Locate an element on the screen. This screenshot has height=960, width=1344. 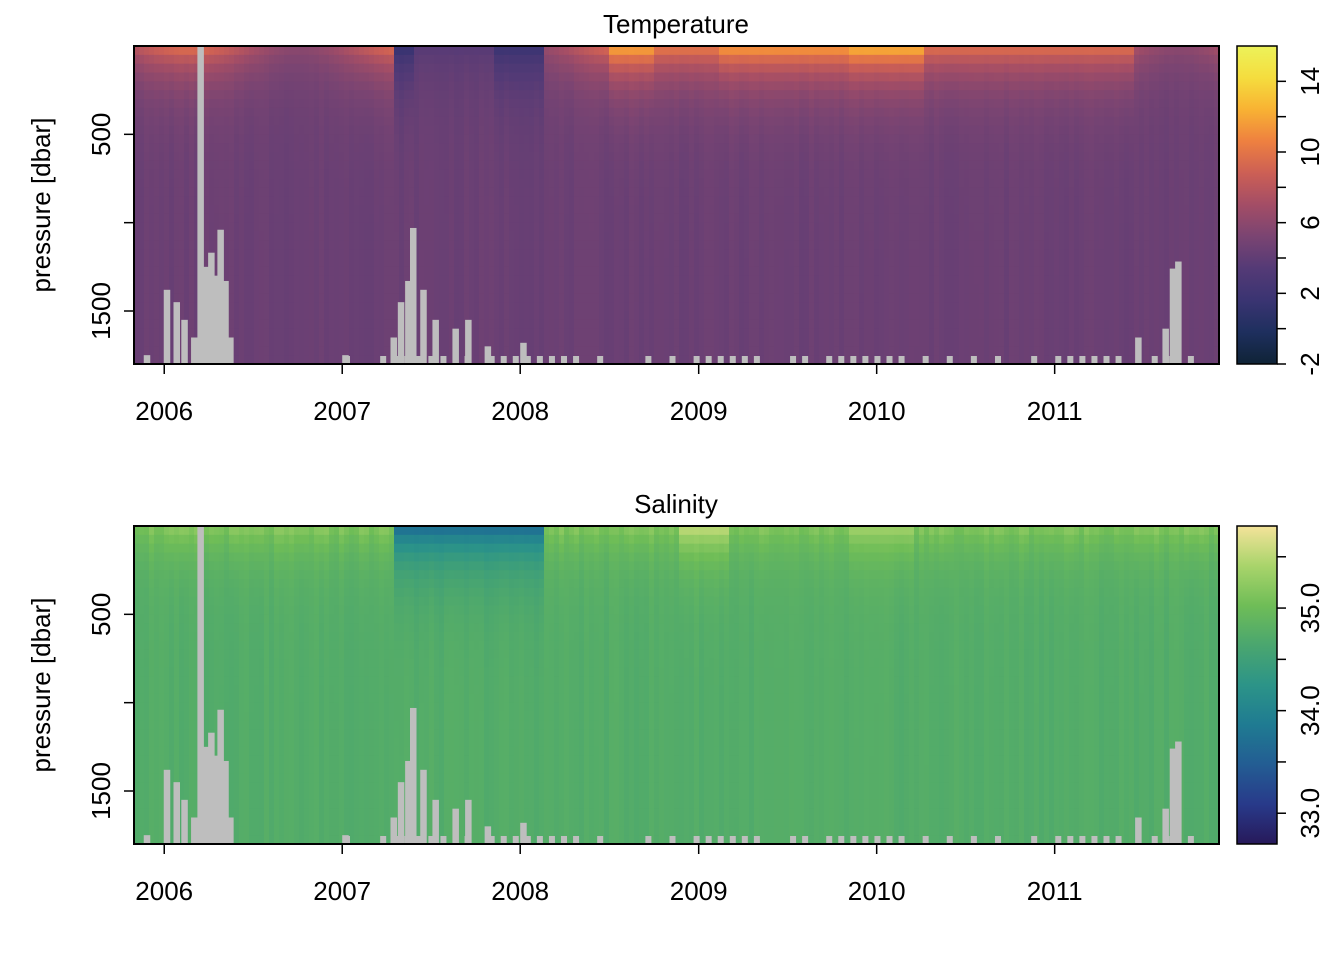
colorbar-tick-label: 2 is located at coordinates (1310, 293).